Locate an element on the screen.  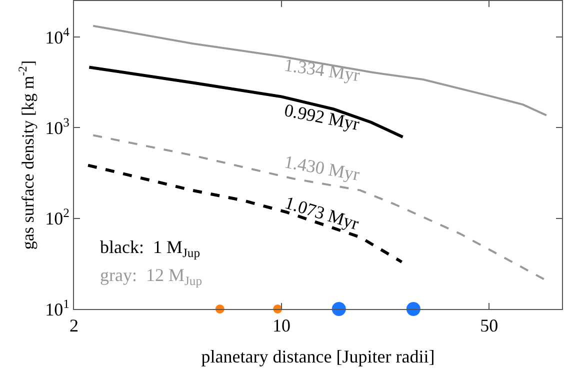
y-tick-label: 10$^{1}$ is located at coordinates (57, 308).